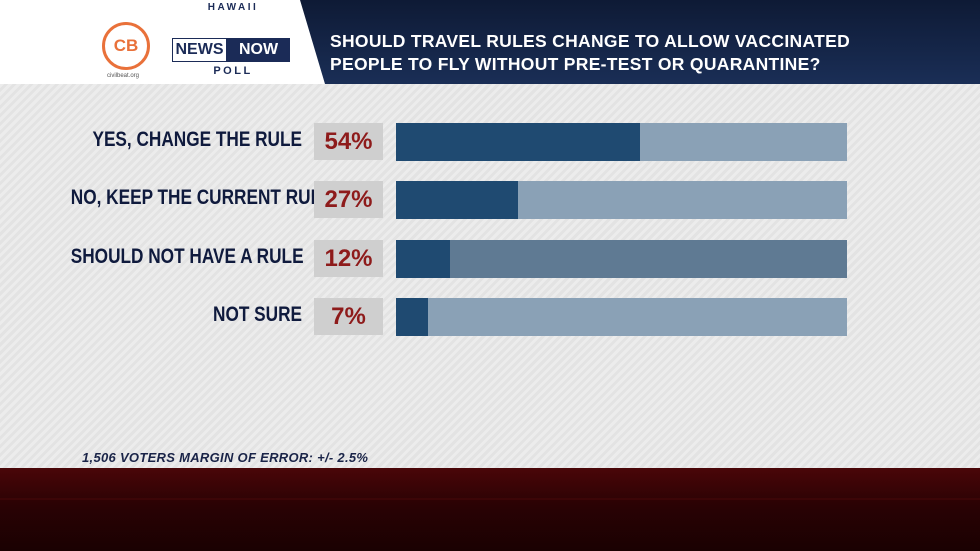 The width and height of the screenshot is (980, 551). What do you see at coordinates (225, 457) in the screenshot?
I see `margin-of-error-note: 1,506 VOTERS MARGIN OF ERROR: +/- 2.5%` at bounding box center [225, 457].